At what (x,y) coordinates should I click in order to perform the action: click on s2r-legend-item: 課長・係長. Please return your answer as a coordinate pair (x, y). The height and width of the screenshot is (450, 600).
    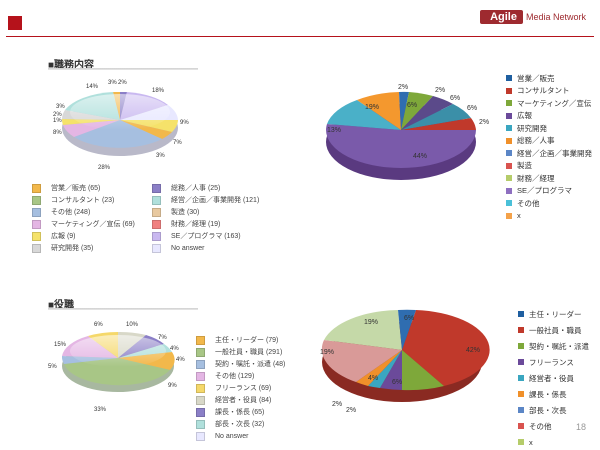
    Looking at the image, I should click on (553, 394).